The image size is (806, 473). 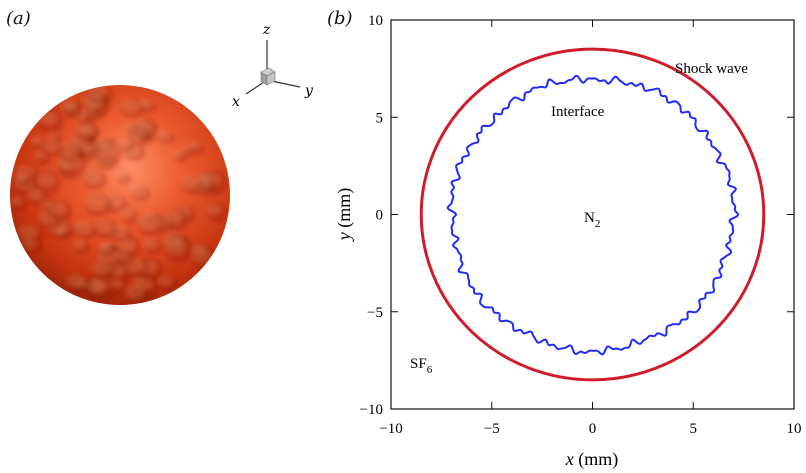 I want to click on x-tick-label: 5, so click(x=694, y=429).